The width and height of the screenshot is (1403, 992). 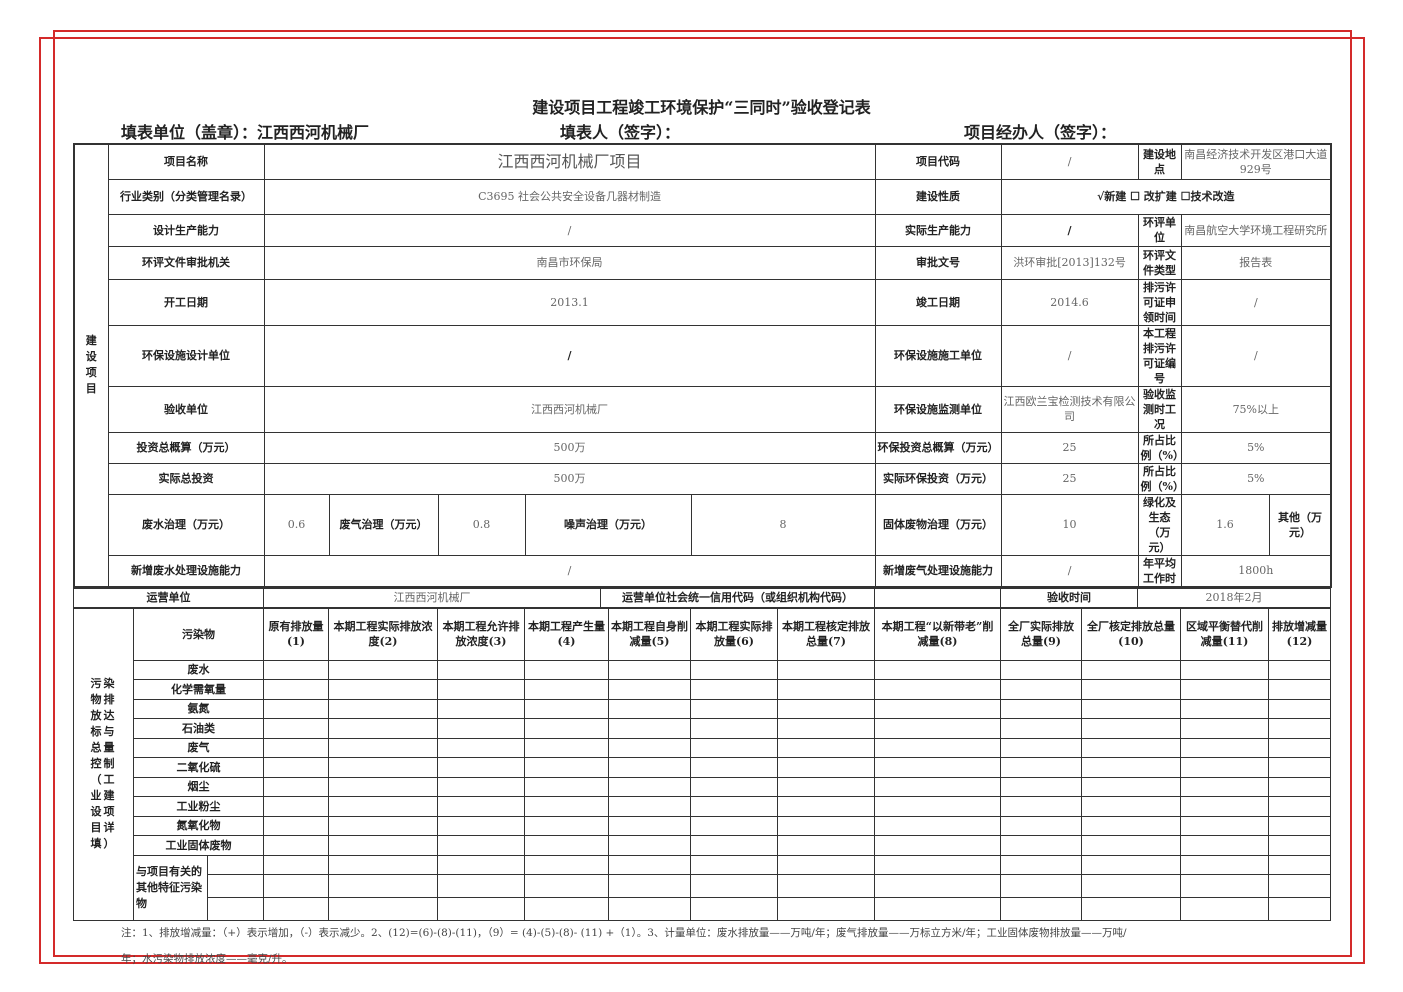 I want to click on value: 2014.6, so click(x=1069, y=302).